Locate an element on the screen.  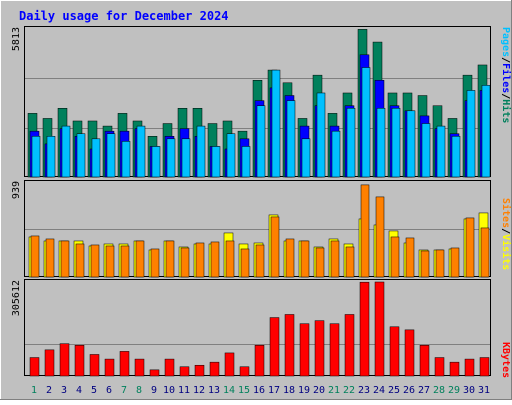
x-tick-label: 2 is located at coordinates (49, 390).